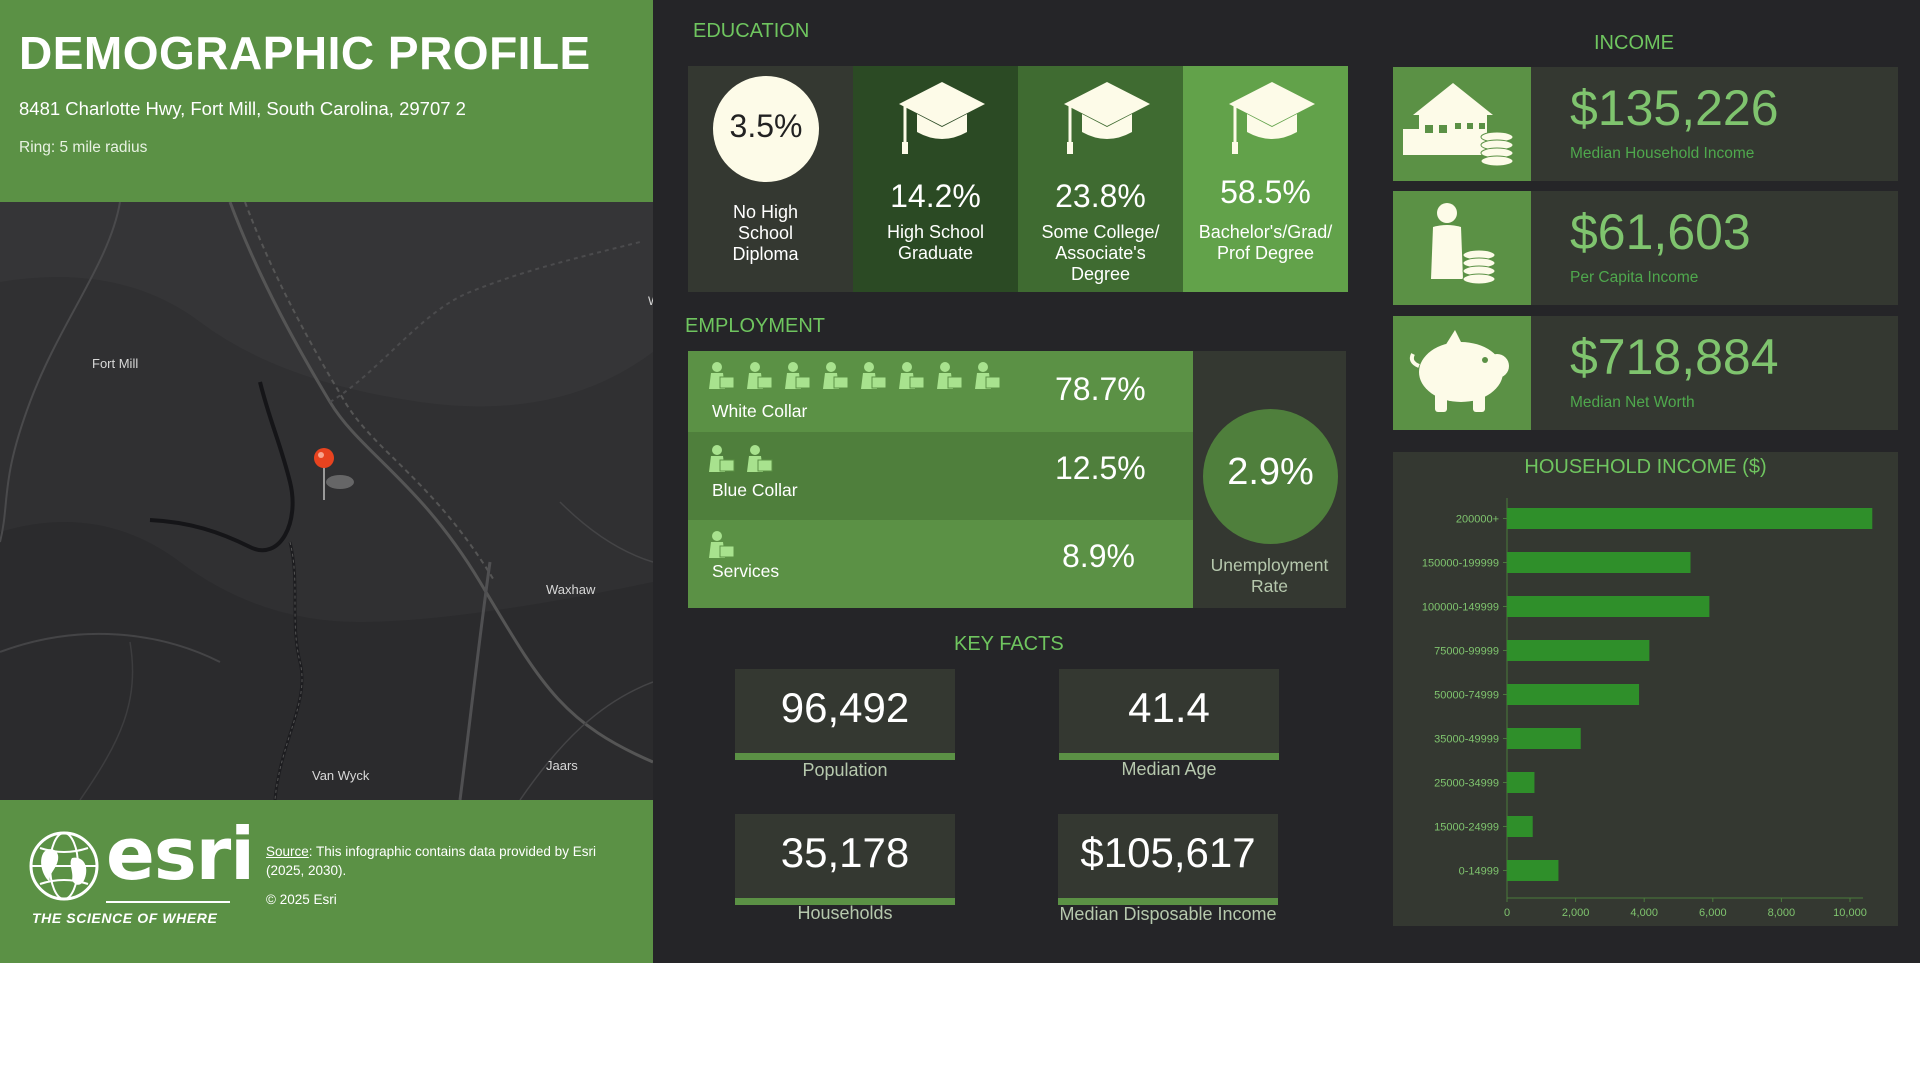  I want to click on employment-row-white-collar: White Collar 78.7%, so click(940, 391).